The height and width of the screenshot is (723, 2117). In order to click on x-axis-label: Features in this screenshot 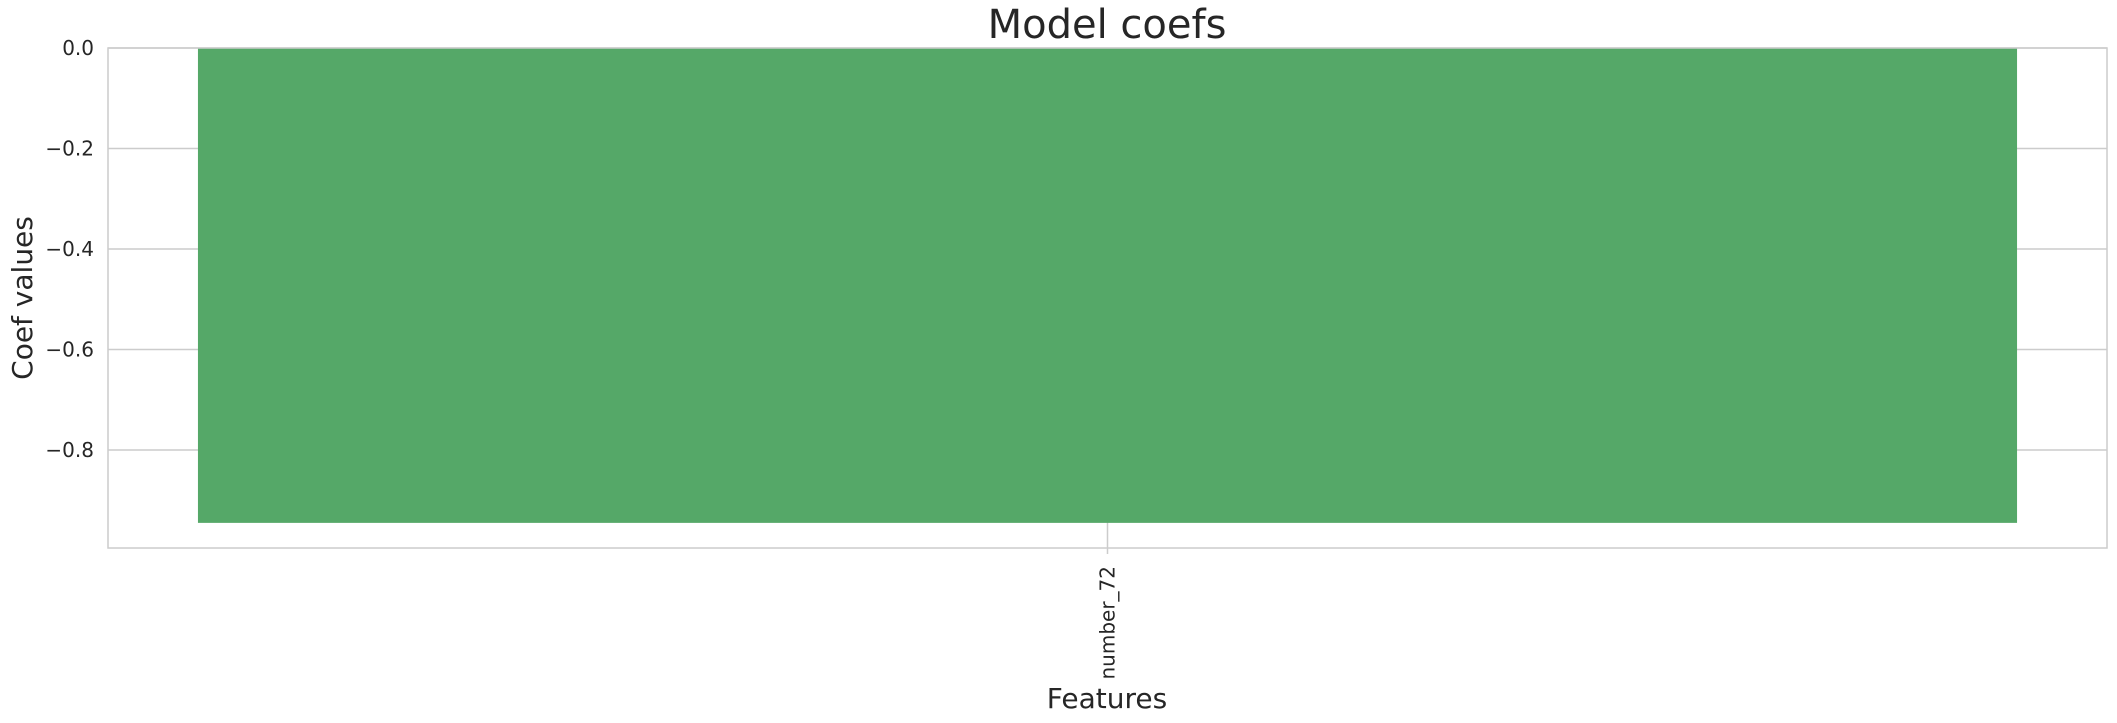, I will do `click(1107, 698)`.